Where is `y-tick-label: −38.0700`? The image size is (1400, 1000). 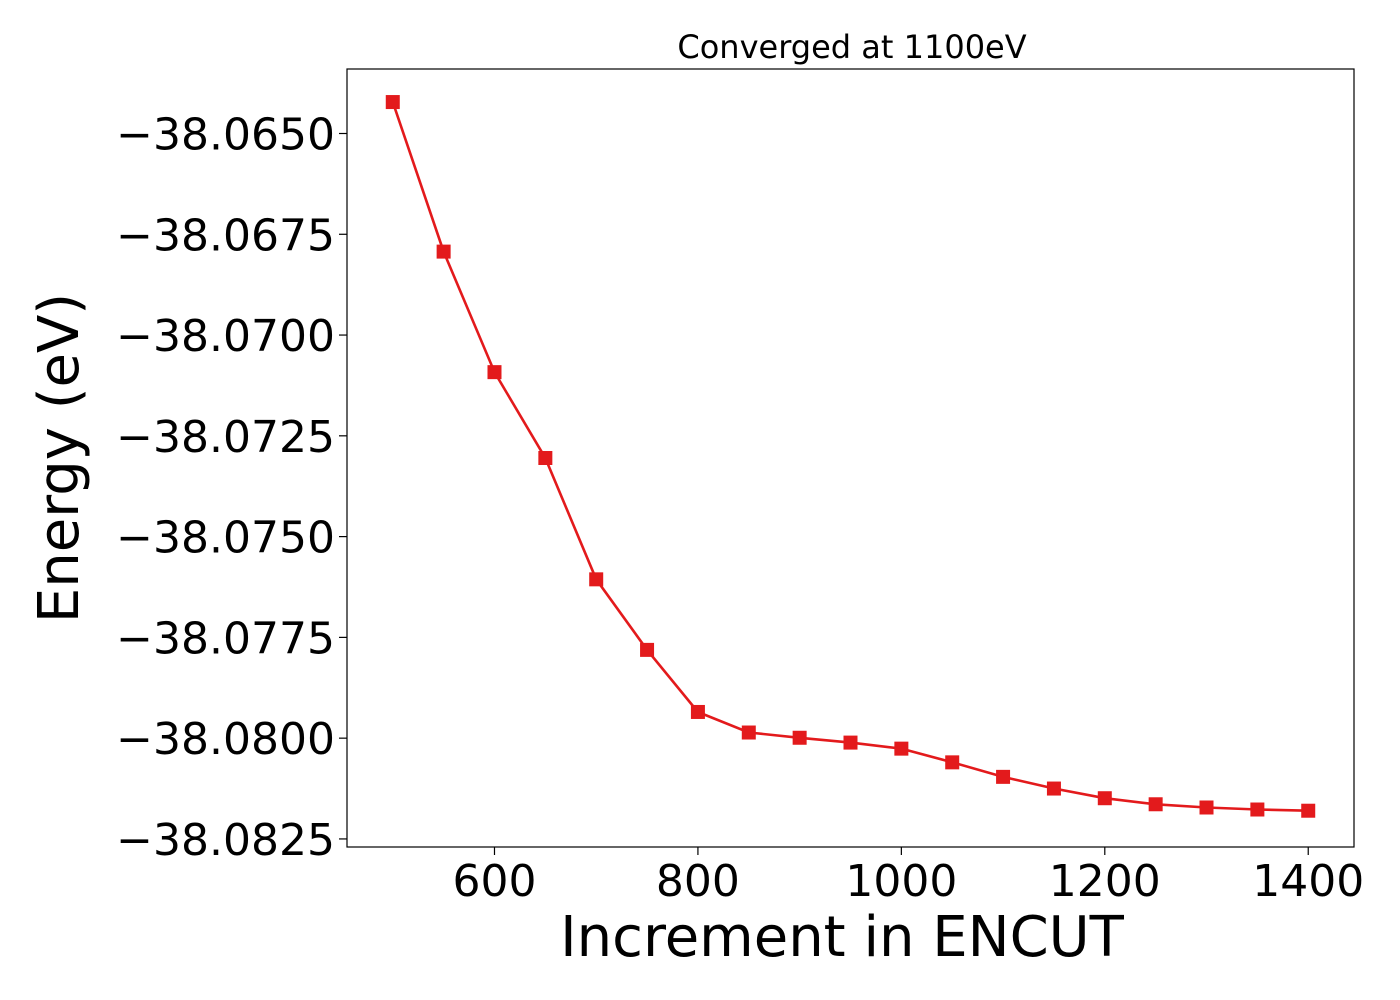 y-tick-label: −38.0700 is located at coordinates (225, 336).